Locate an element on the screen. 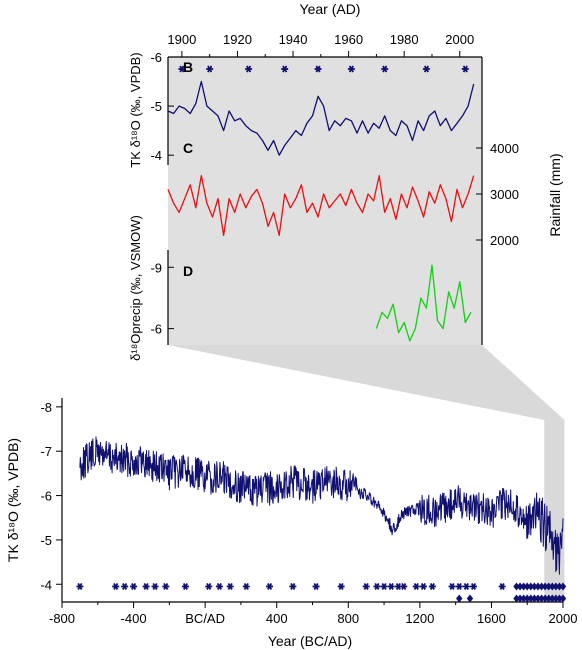 The image size is (582, 650). subplot-d-y-tick-label: -9 is located at coordinates (156, 267).